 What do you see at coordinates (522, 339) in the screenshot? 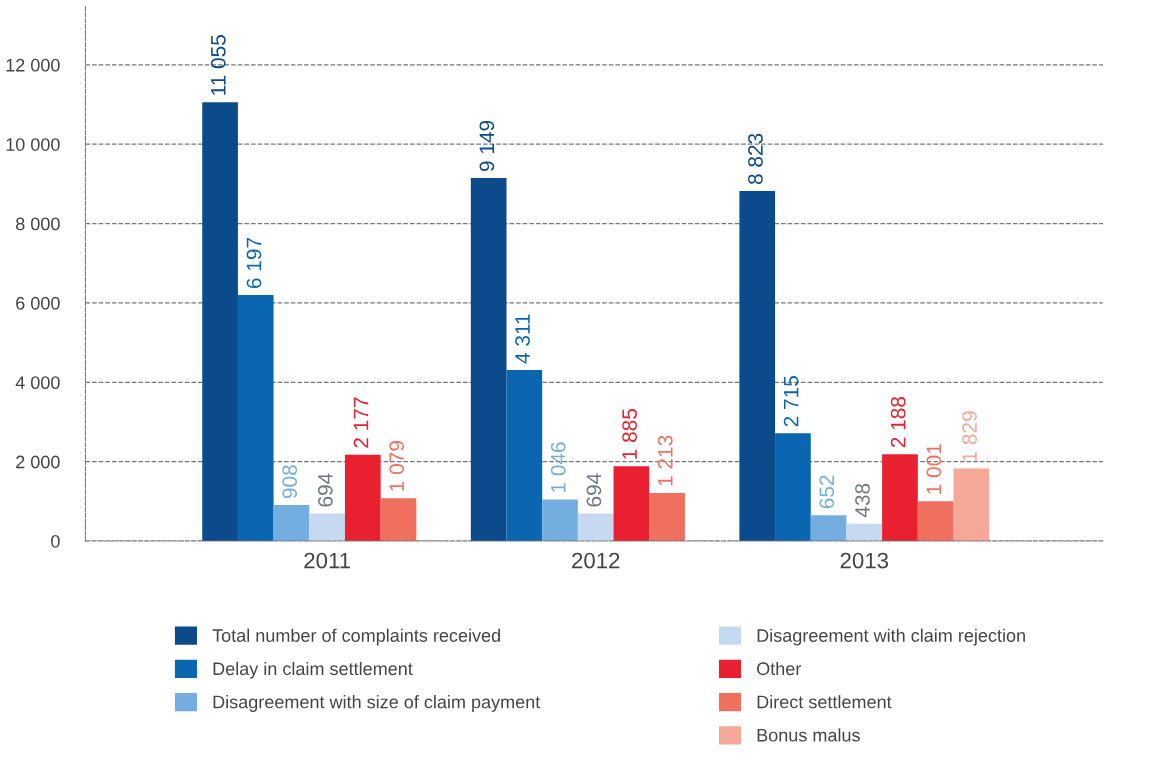
I see `data-label: 4 311` at bounding box center [522, 339].